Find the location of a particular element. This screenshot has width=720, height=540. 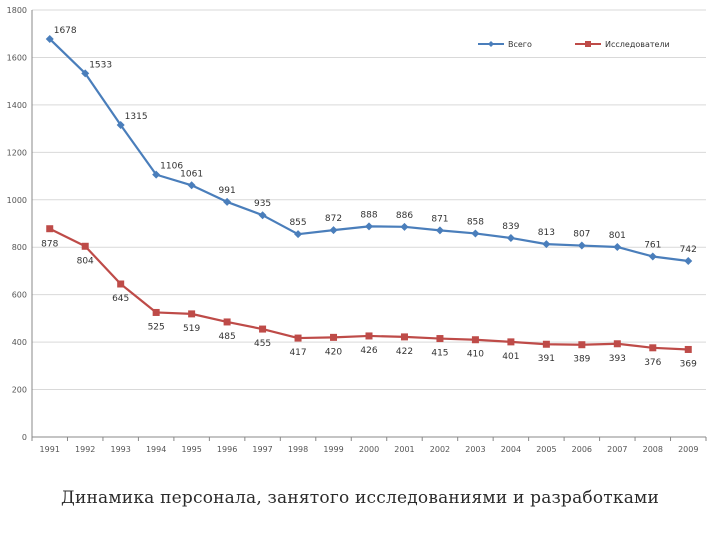

x-tick-label: 1994 is located at coordinates (156, 449).